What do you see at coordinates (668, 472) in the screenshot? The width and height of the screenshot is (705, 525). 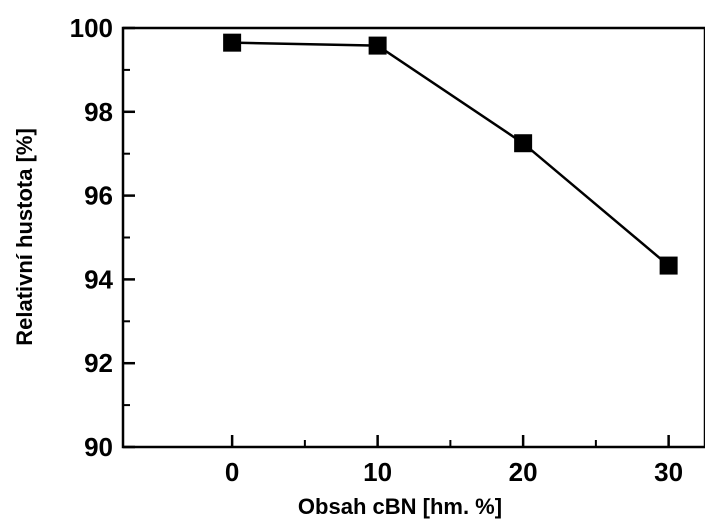 I see `x-tick-label: 30` at bounding box center [668, 472].